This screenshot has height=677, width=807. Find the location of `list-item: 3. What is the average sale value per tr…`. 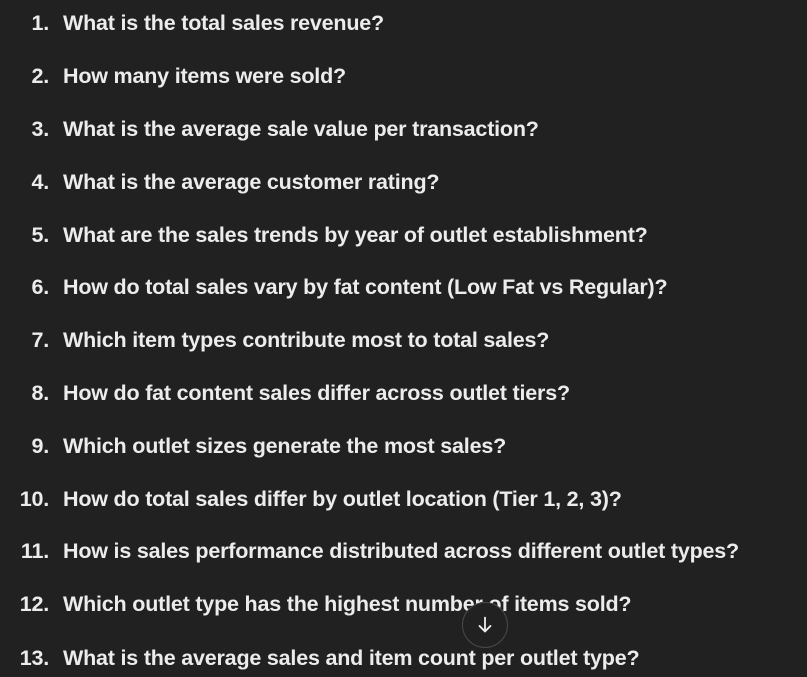

list-item: 3. What is the average sale value per tr… is located at coordinates (269, 129).